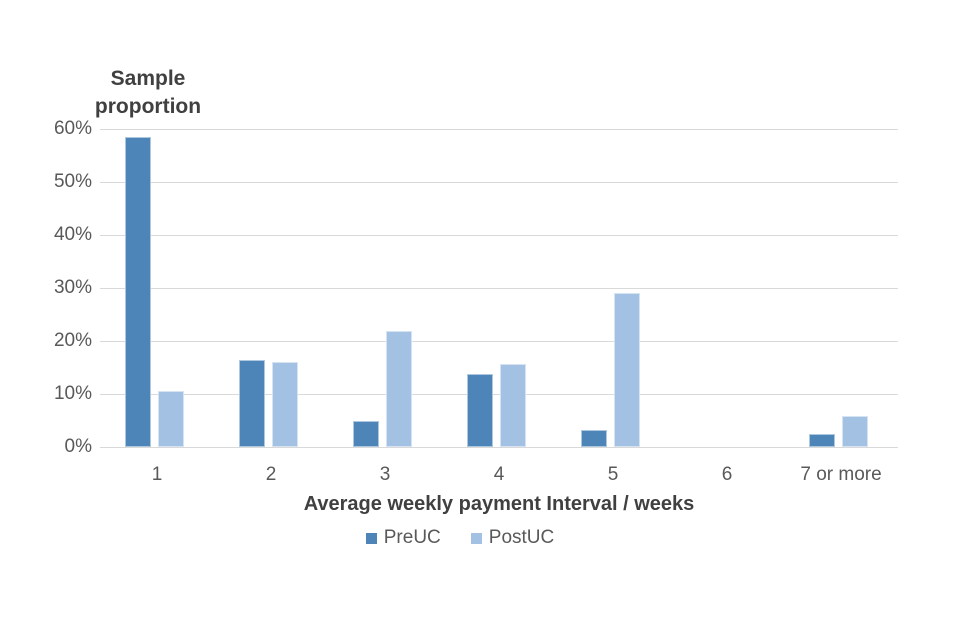 This screenshot has height=640, width=960. I want to click on x-tick-label: 1, so click(157, 474).